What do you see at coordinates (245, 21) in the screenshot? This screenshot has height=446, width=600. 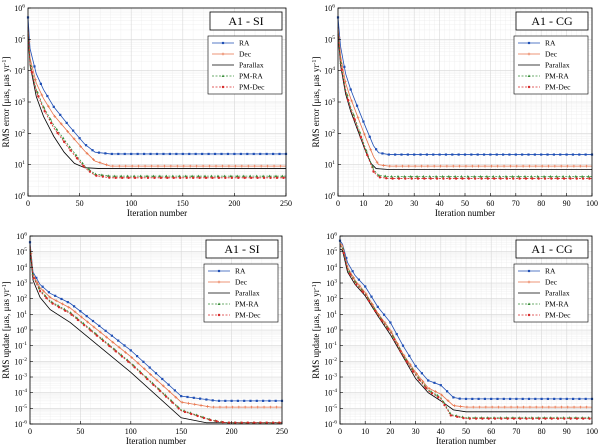 I see `panel-title: A1 - SI` at bounding box center [245, 21].